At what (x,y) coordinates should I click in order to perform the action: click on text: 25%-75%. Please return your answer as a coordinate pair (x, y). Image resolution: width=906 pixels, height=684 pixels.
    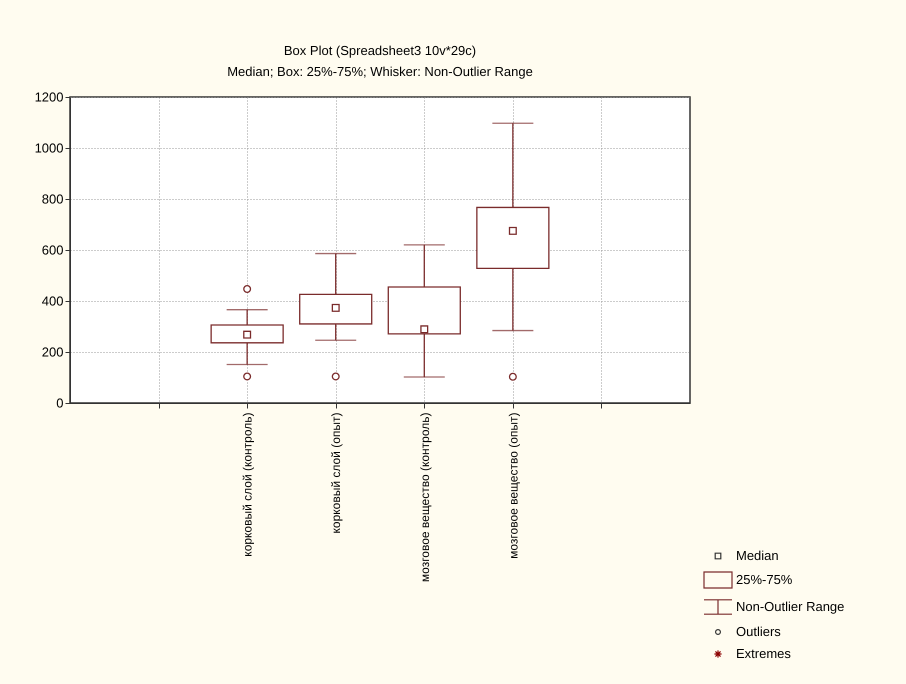
    Looking at the image, I should click on (764, 579).